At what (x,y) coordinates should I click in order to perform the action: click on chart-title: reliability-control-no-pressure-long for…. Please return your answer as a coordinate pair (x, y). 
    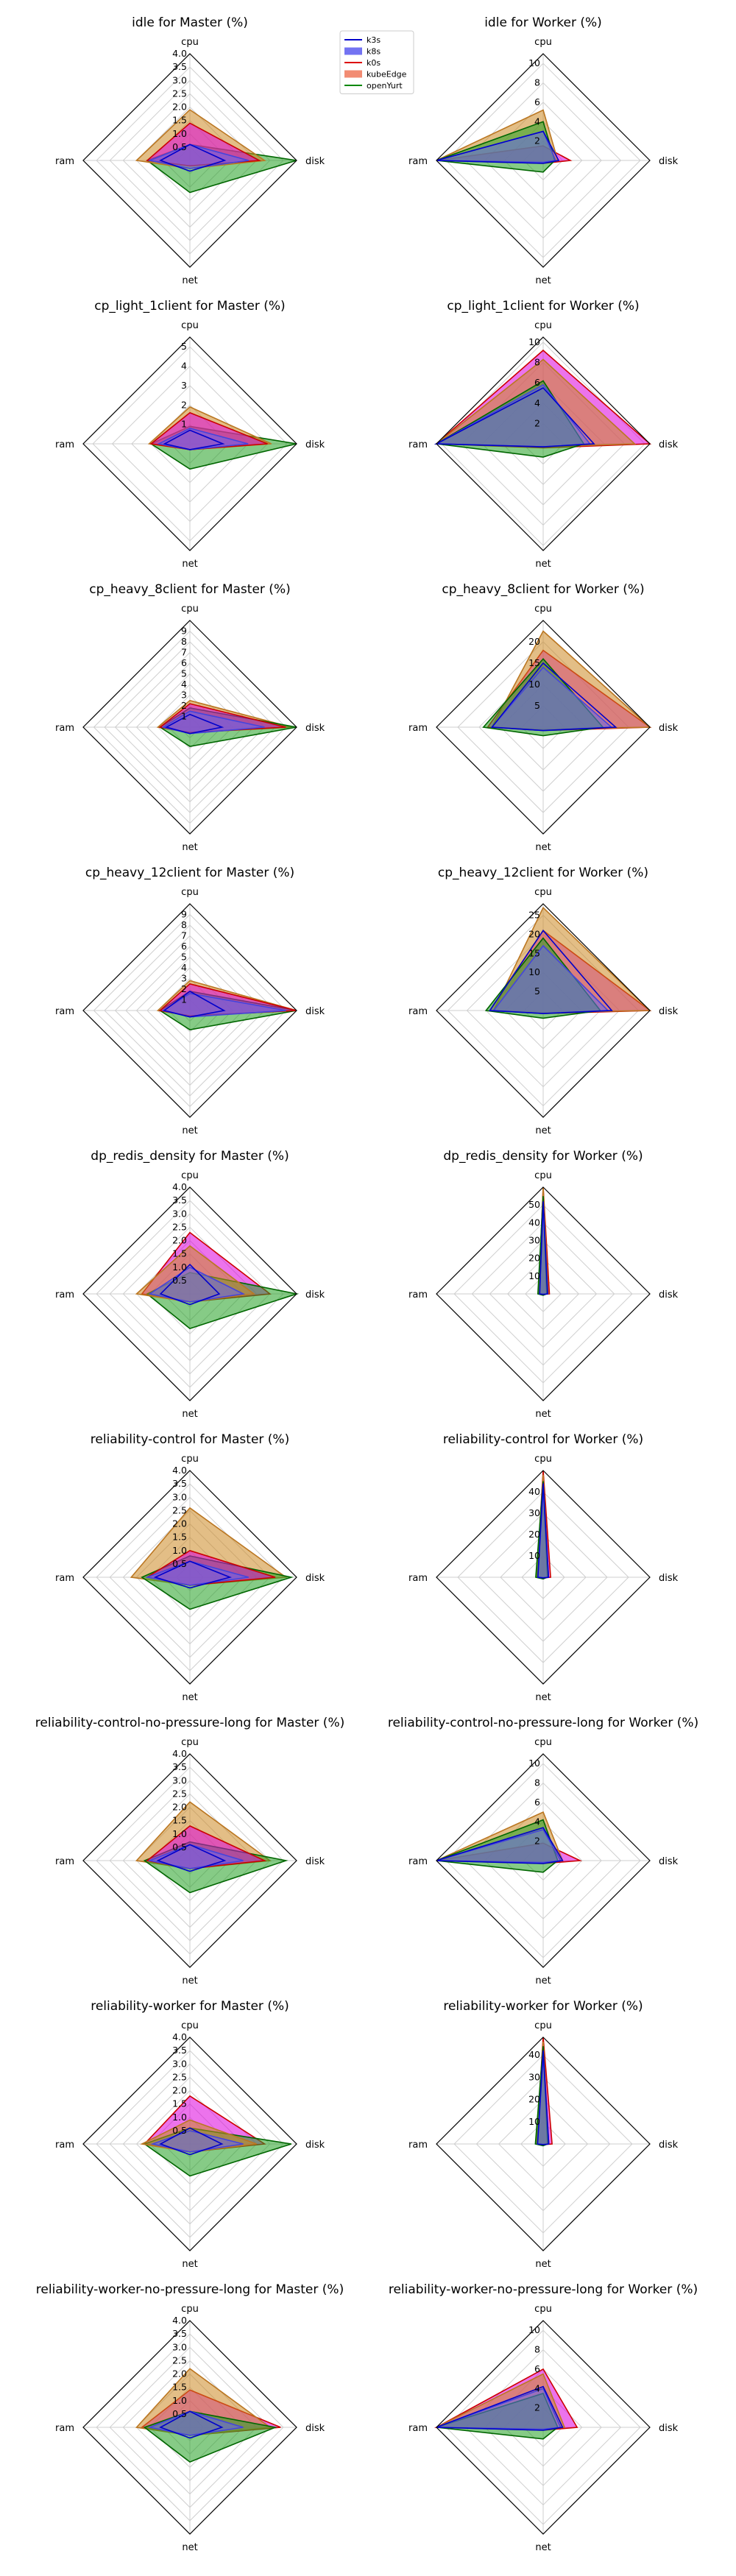
    Looking at the image, I should click on (543, 1723).